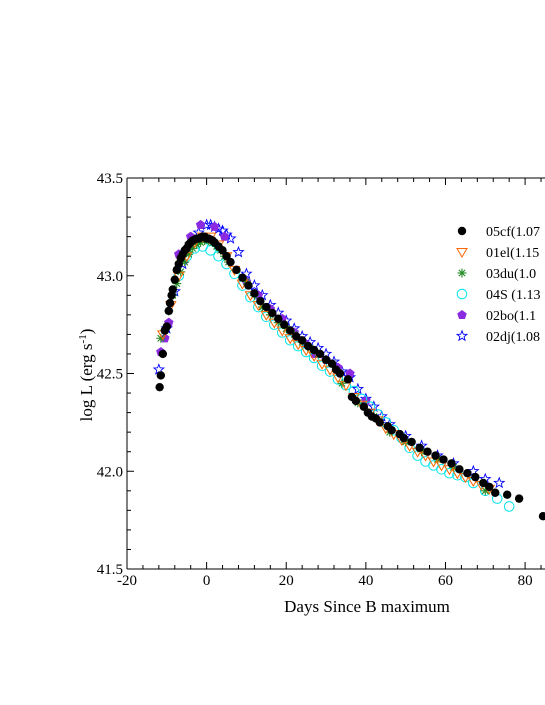  What do you see at coordinates (86, 382) in the screenshot?
I see `y-axis-title-main: log L (erg s` at bounding box center [86, 382].